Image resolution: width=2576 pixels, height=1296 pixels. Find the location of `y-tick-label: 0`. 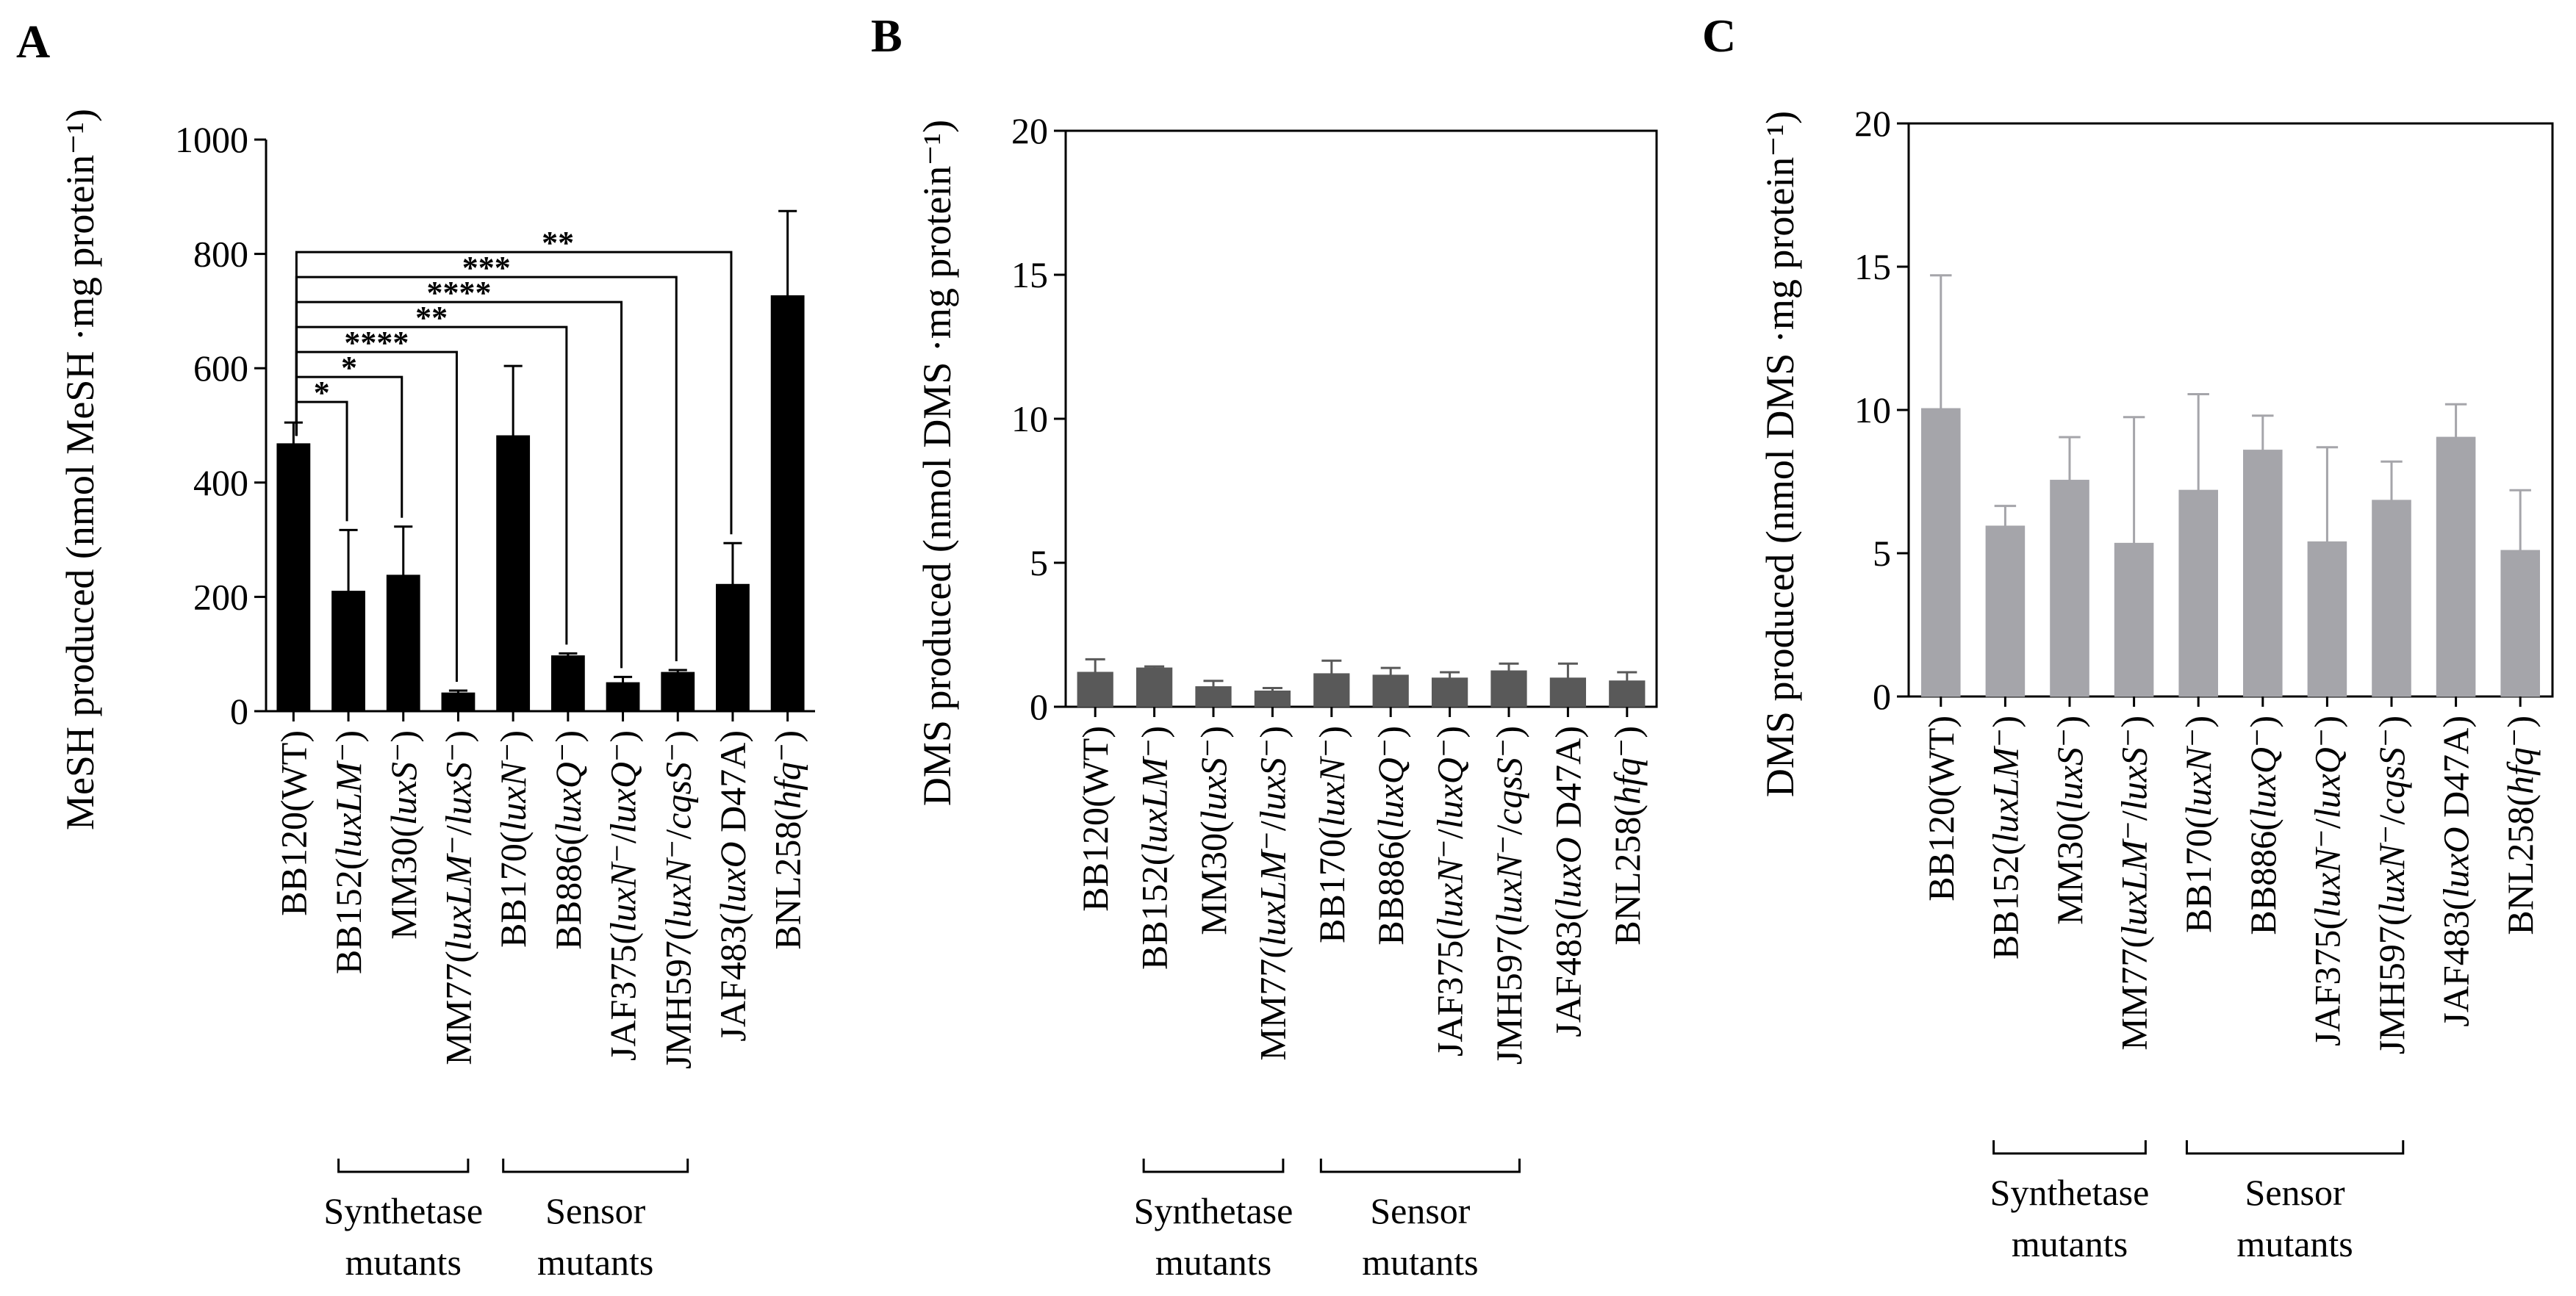

y-tick-label: 0 is located at coordinates (1882, 696).